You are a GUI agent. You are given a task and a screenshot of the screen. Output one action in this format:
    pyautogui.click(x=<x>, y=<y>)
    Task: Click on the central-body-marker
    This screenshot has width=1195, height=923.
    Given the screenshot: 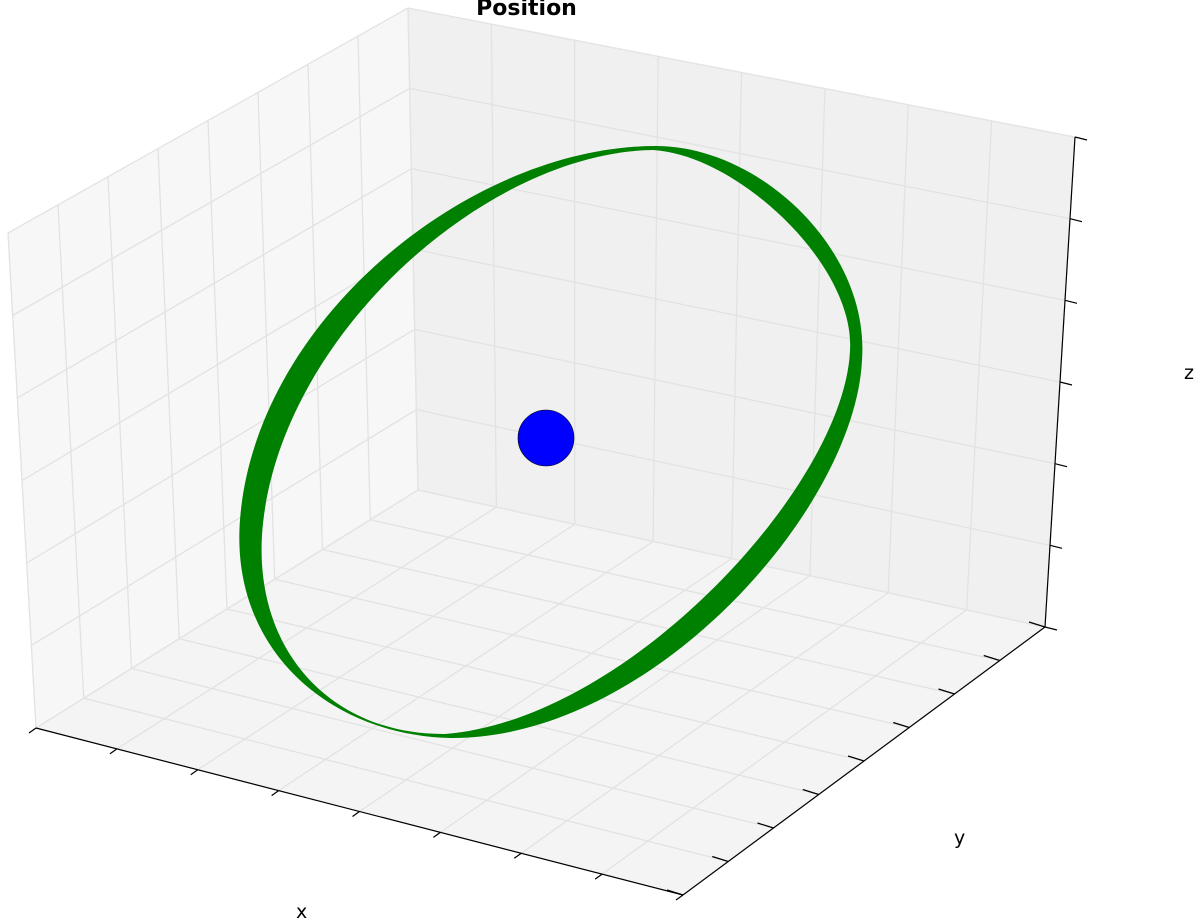 What is the action you would take?
    pyautogui.click(x=546, y=438)
    